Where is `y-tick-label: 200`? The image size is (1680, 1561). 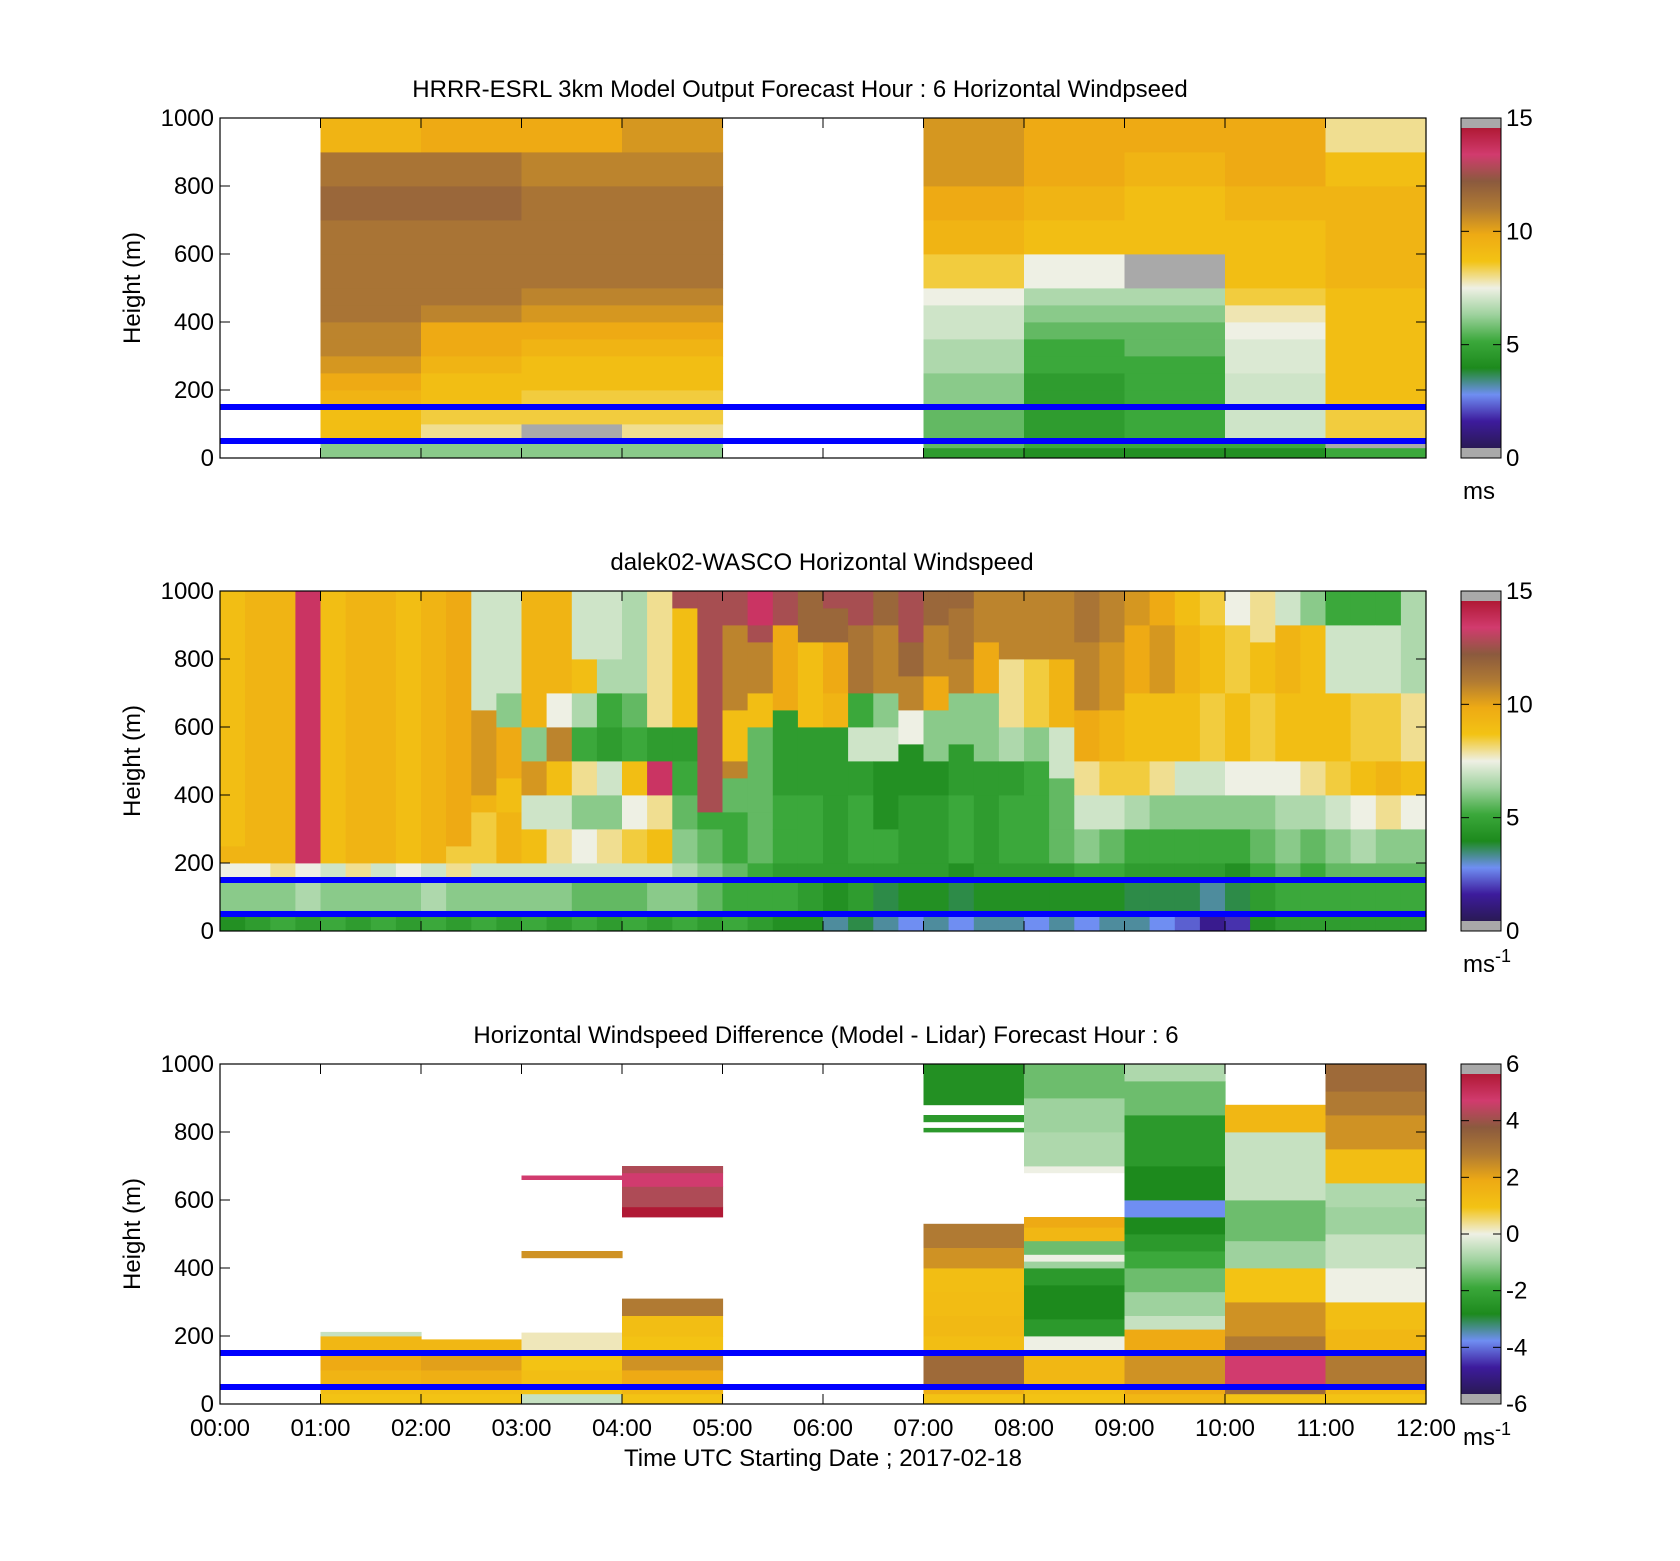
y-tick-label: 200 is located at coordinates (194, 863).